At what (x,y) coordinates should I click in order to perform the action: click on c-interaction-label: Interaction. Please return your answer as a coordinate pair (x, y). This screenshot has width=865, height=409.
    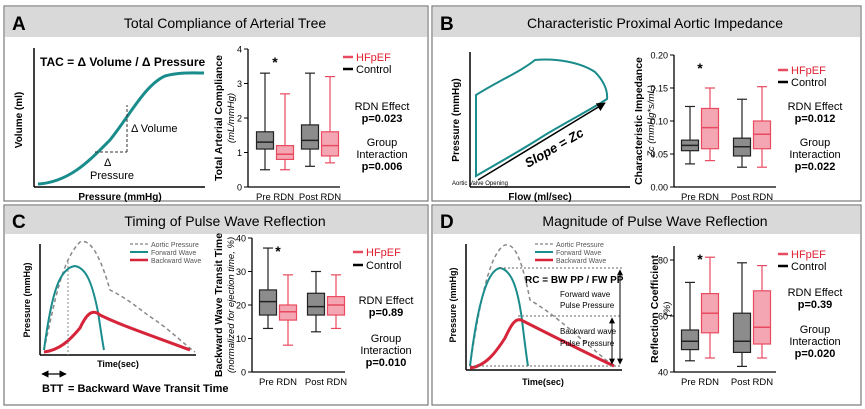
    Looking at the image, I should click on (385, 351).